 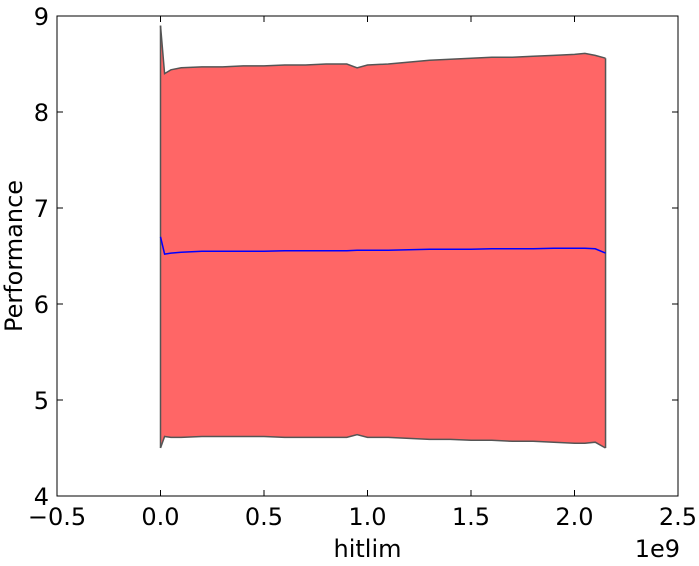 I want to click on y-tick-label: 6, so click(x=41, y=305).